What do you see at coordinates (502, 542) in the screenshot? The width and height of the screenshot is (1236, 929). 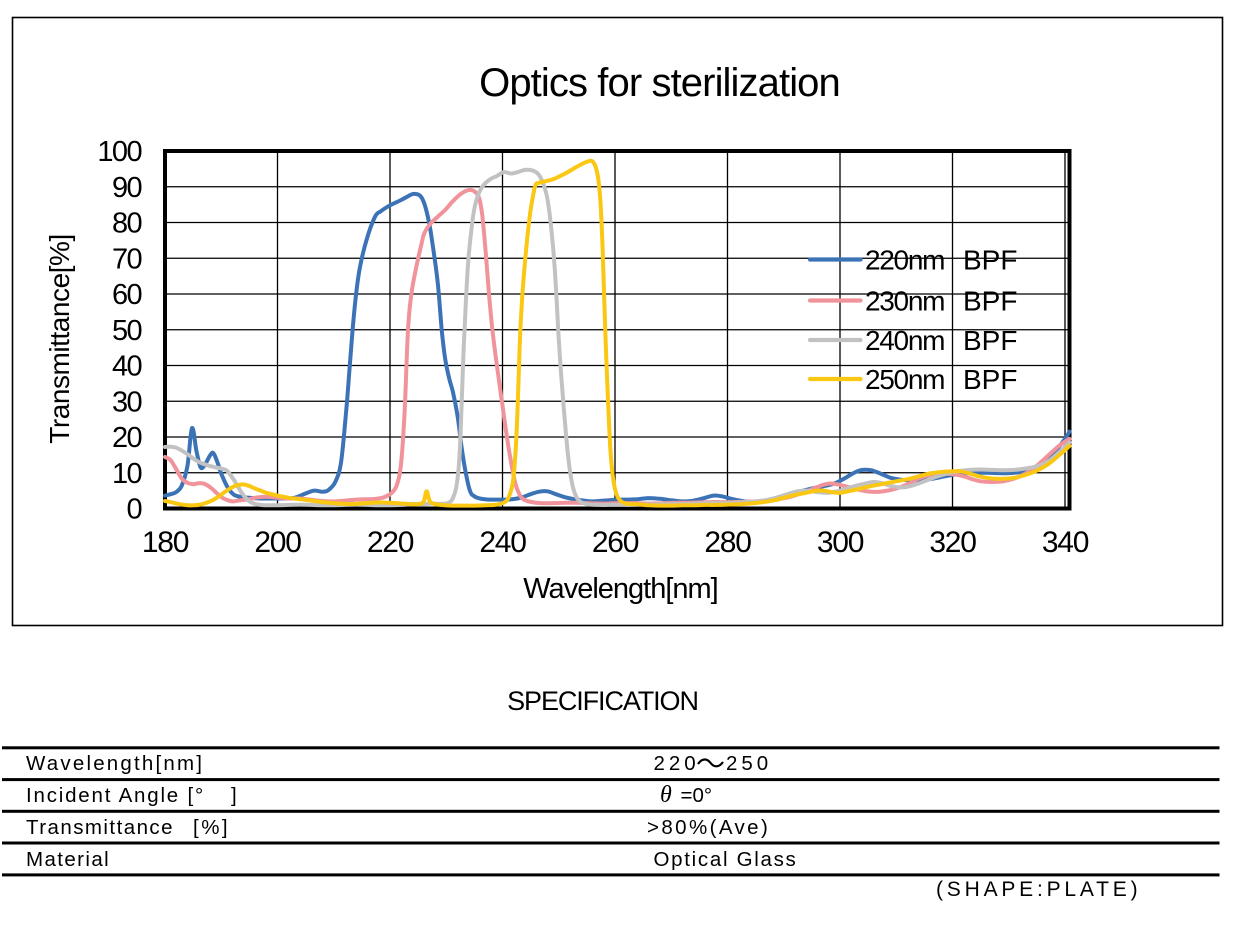 I see `svg-text: 240` at bounding box center [502, 542].